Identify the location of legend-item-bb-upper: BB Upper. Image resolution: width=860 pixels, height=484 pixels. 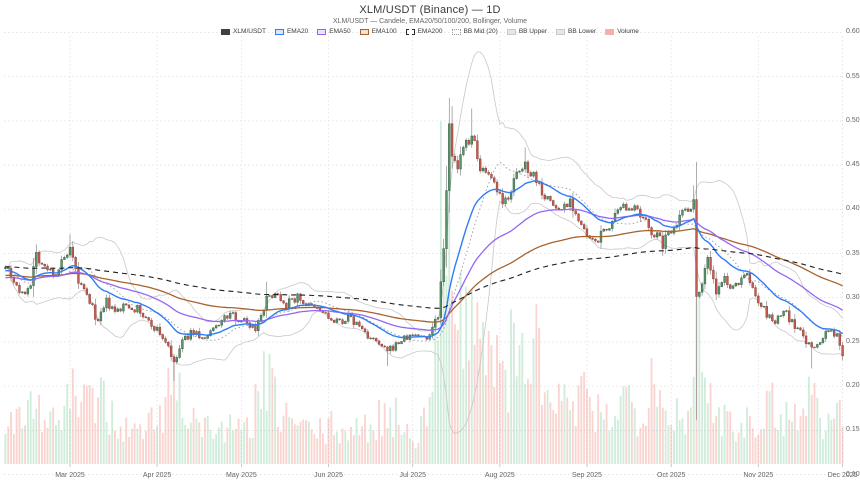
(527, 31).